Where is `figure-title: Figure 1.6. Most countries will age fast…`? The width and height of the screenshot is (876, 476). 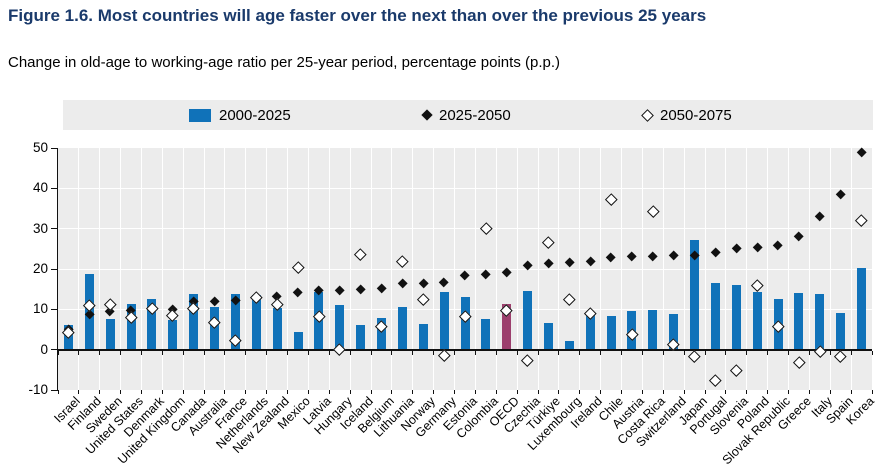 figure-title: Figure 1.6. Most countries will age fast… is located at coordinates (357, 15).